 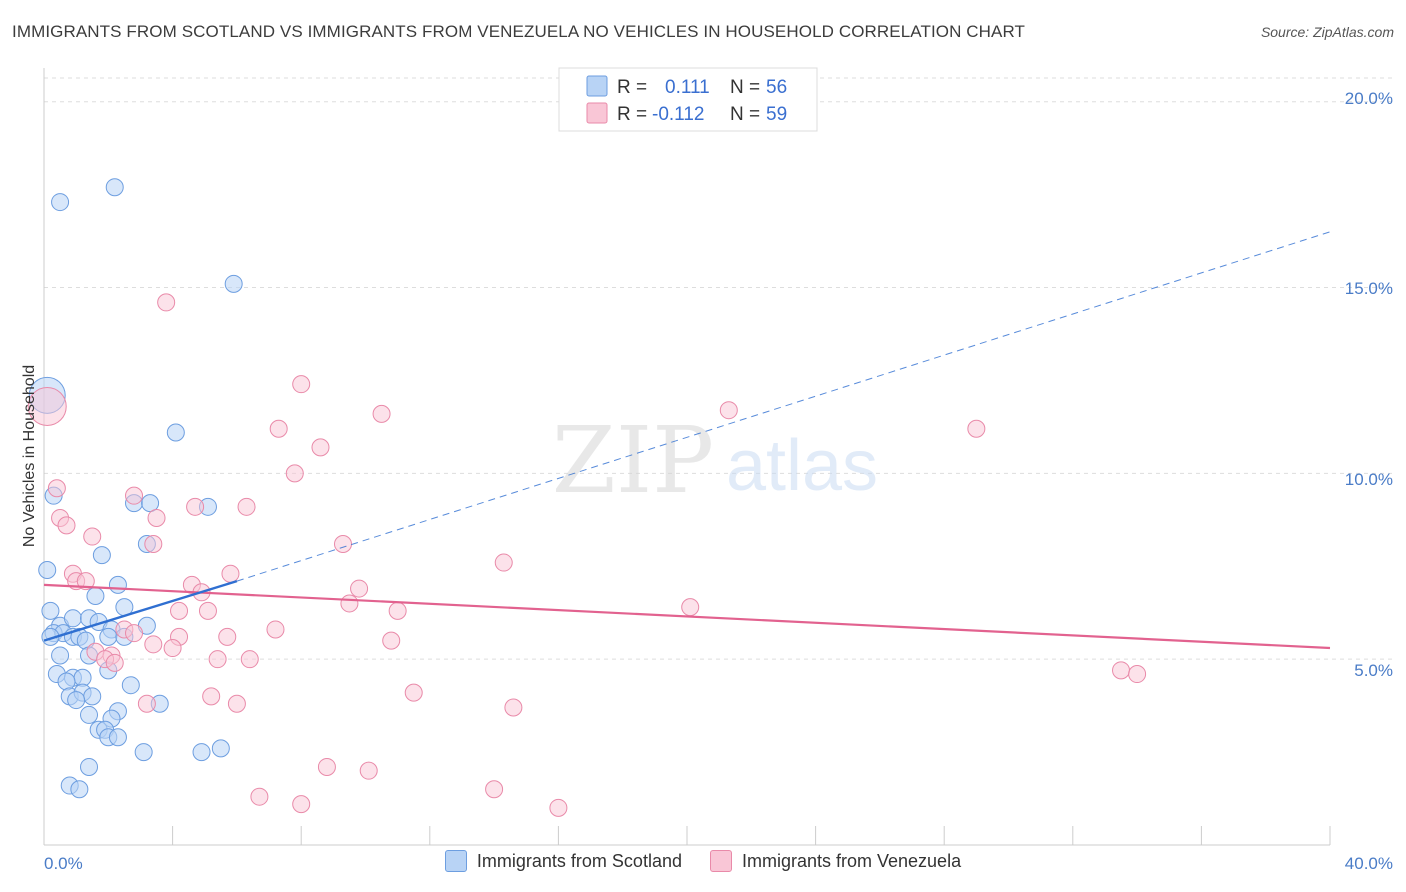 What do you see at coordinates (1369, 288) in the screenshot?
I see `y-tick-label: 15.0%` at bounding box center [1369, 288].